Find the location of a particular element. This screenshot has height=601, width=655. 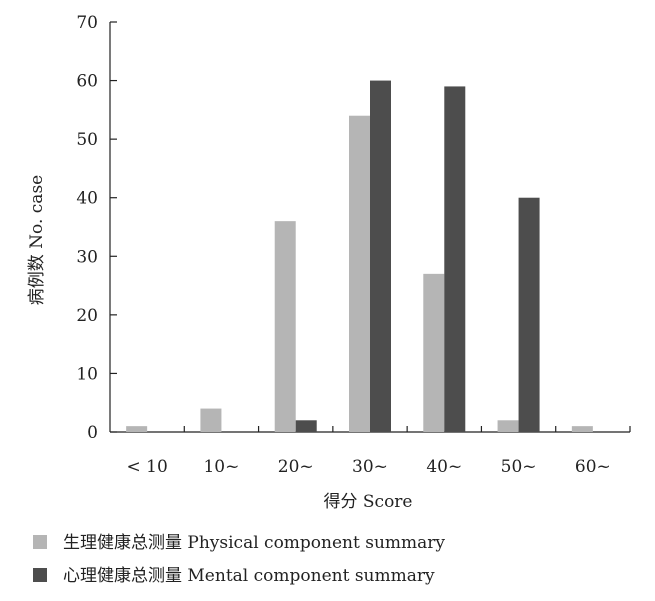

x-tick-label: 60~ is located at coordinates (593, 467).